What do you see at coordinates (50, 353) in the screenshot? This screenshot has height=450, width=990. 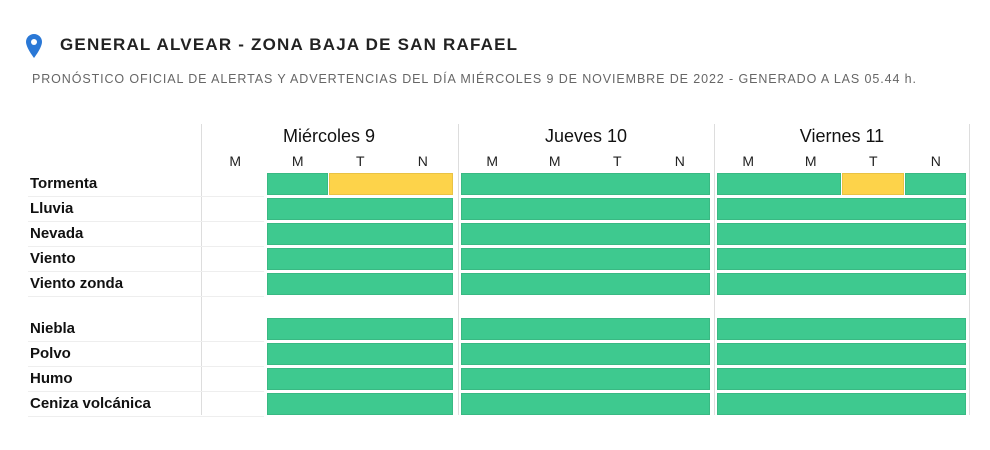 I see `row-label: Polvo` at bounding box center [50, 353].